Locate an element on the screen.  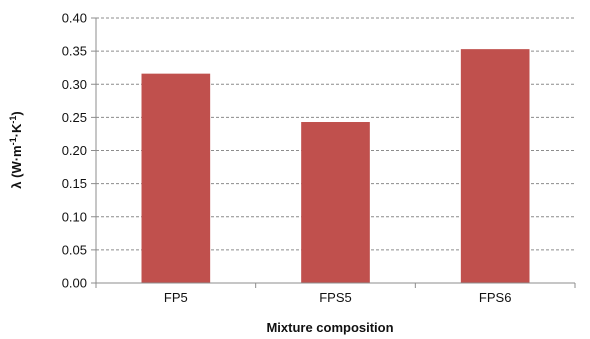
x-tick-label: FP5 is located at coordinates (176, 297).